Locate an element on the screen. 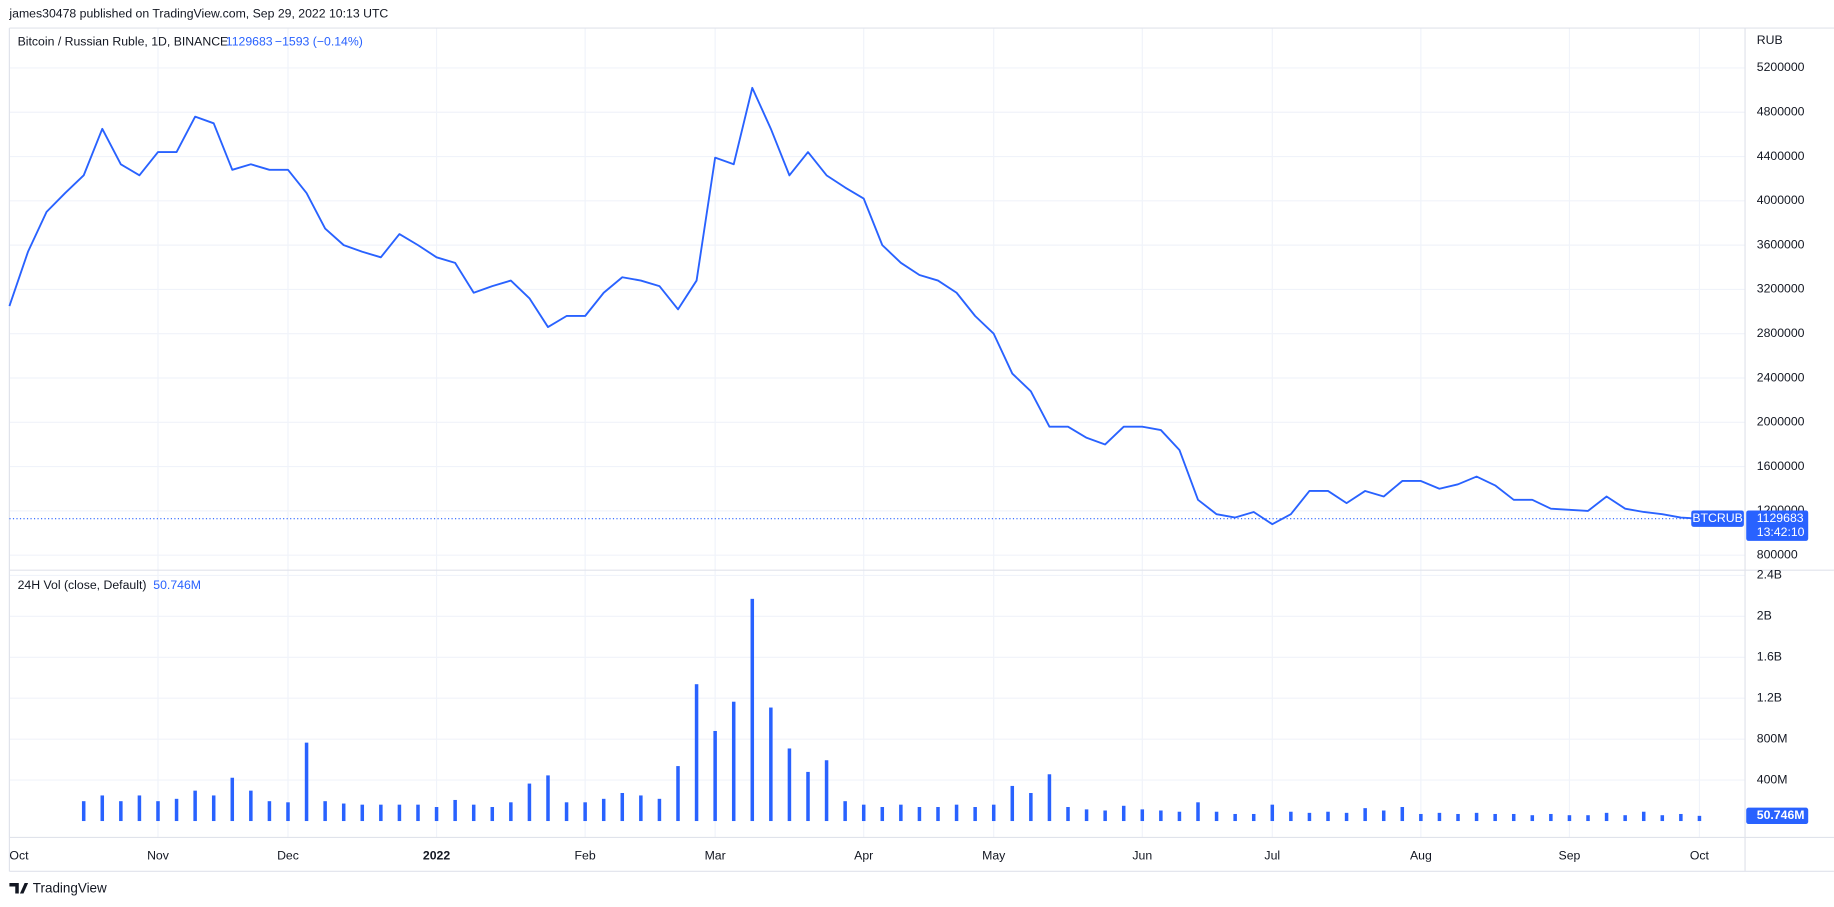 The height and width of the screenshot is (907, 1834). y-tick-label: 3200000 is located at coordinates (1781, 289).